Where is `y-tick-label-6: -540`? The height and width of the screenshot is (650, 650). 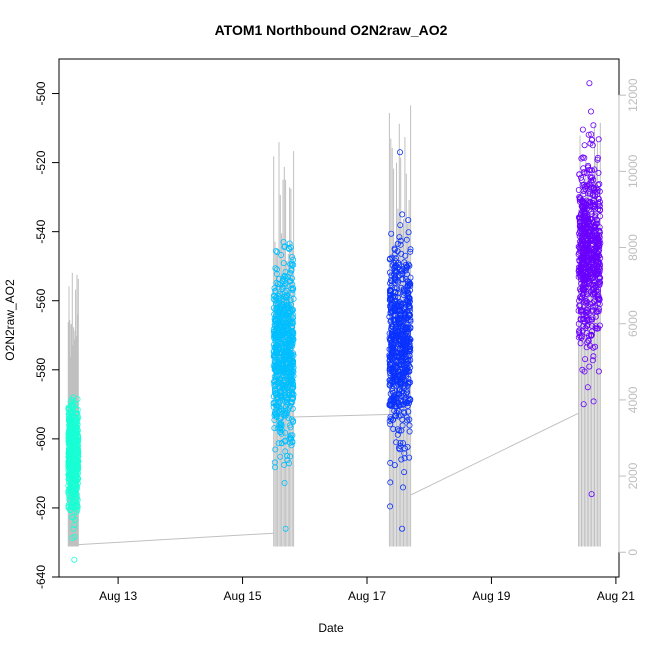 y-tick-label-6: -540 is located at coordinates (41, 231).